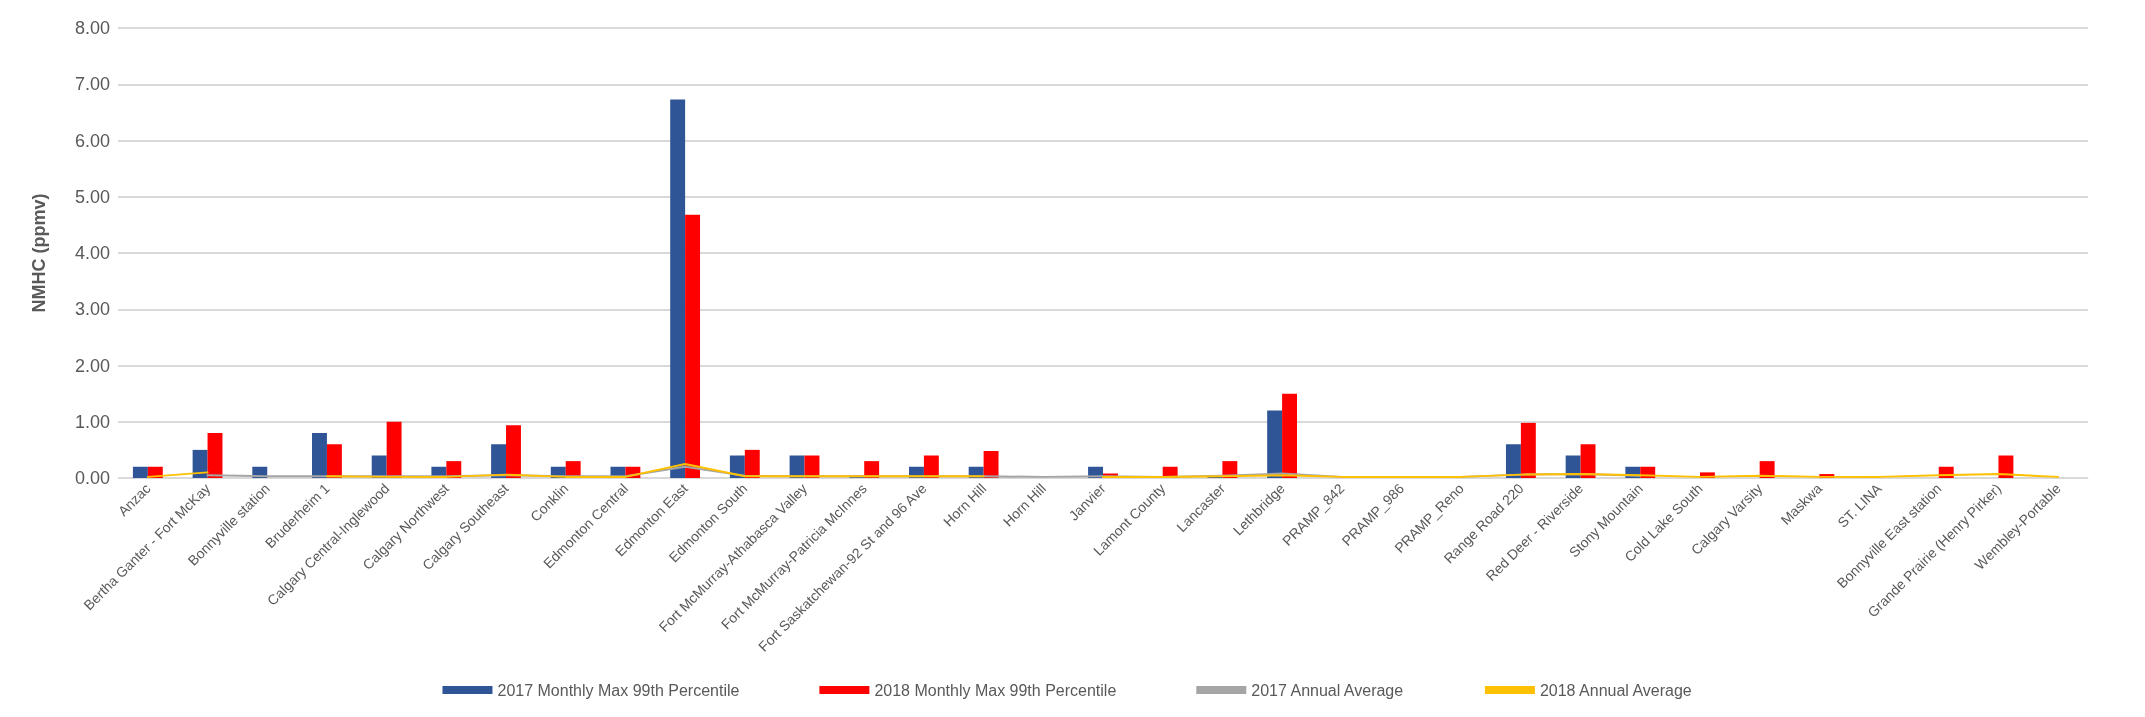 This screenshot has width=2145, height=717. Describe the element at coordinates (92, 84) in the screenshot. I see `y-tick-label: 7.00` at that location.